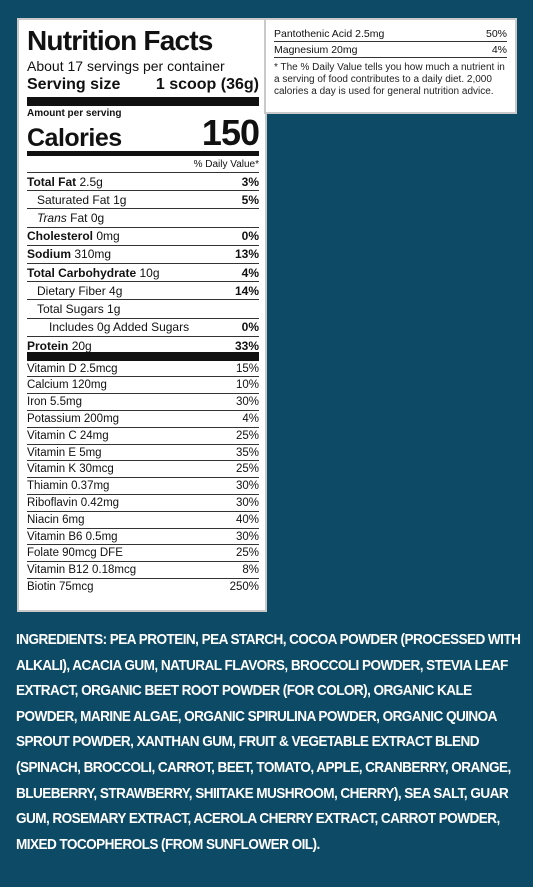  I want to click on nutrient-row-protein: Protein 20g 33%, so click(143, 349).